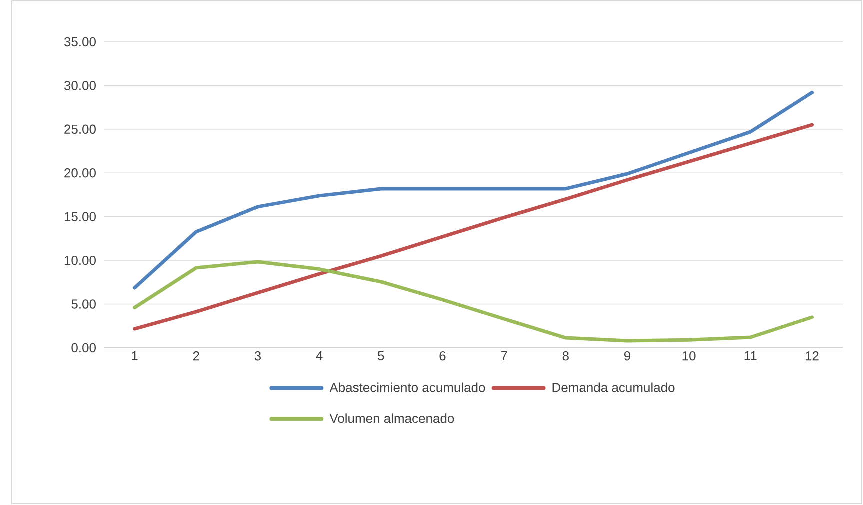 The height and width of the screenshot is (505, 863). Describe the element at coordinates (443, 356) in the screenshot. I see `x-tick-label: 6` at that location.